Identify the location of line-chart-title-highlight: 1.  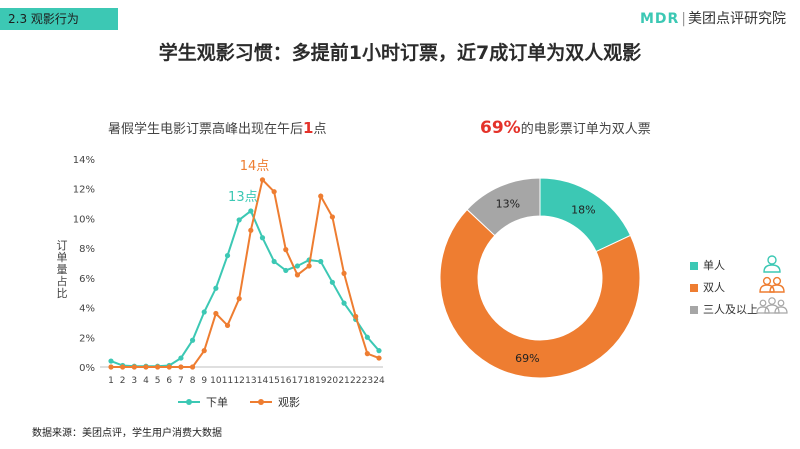
(308, 128).